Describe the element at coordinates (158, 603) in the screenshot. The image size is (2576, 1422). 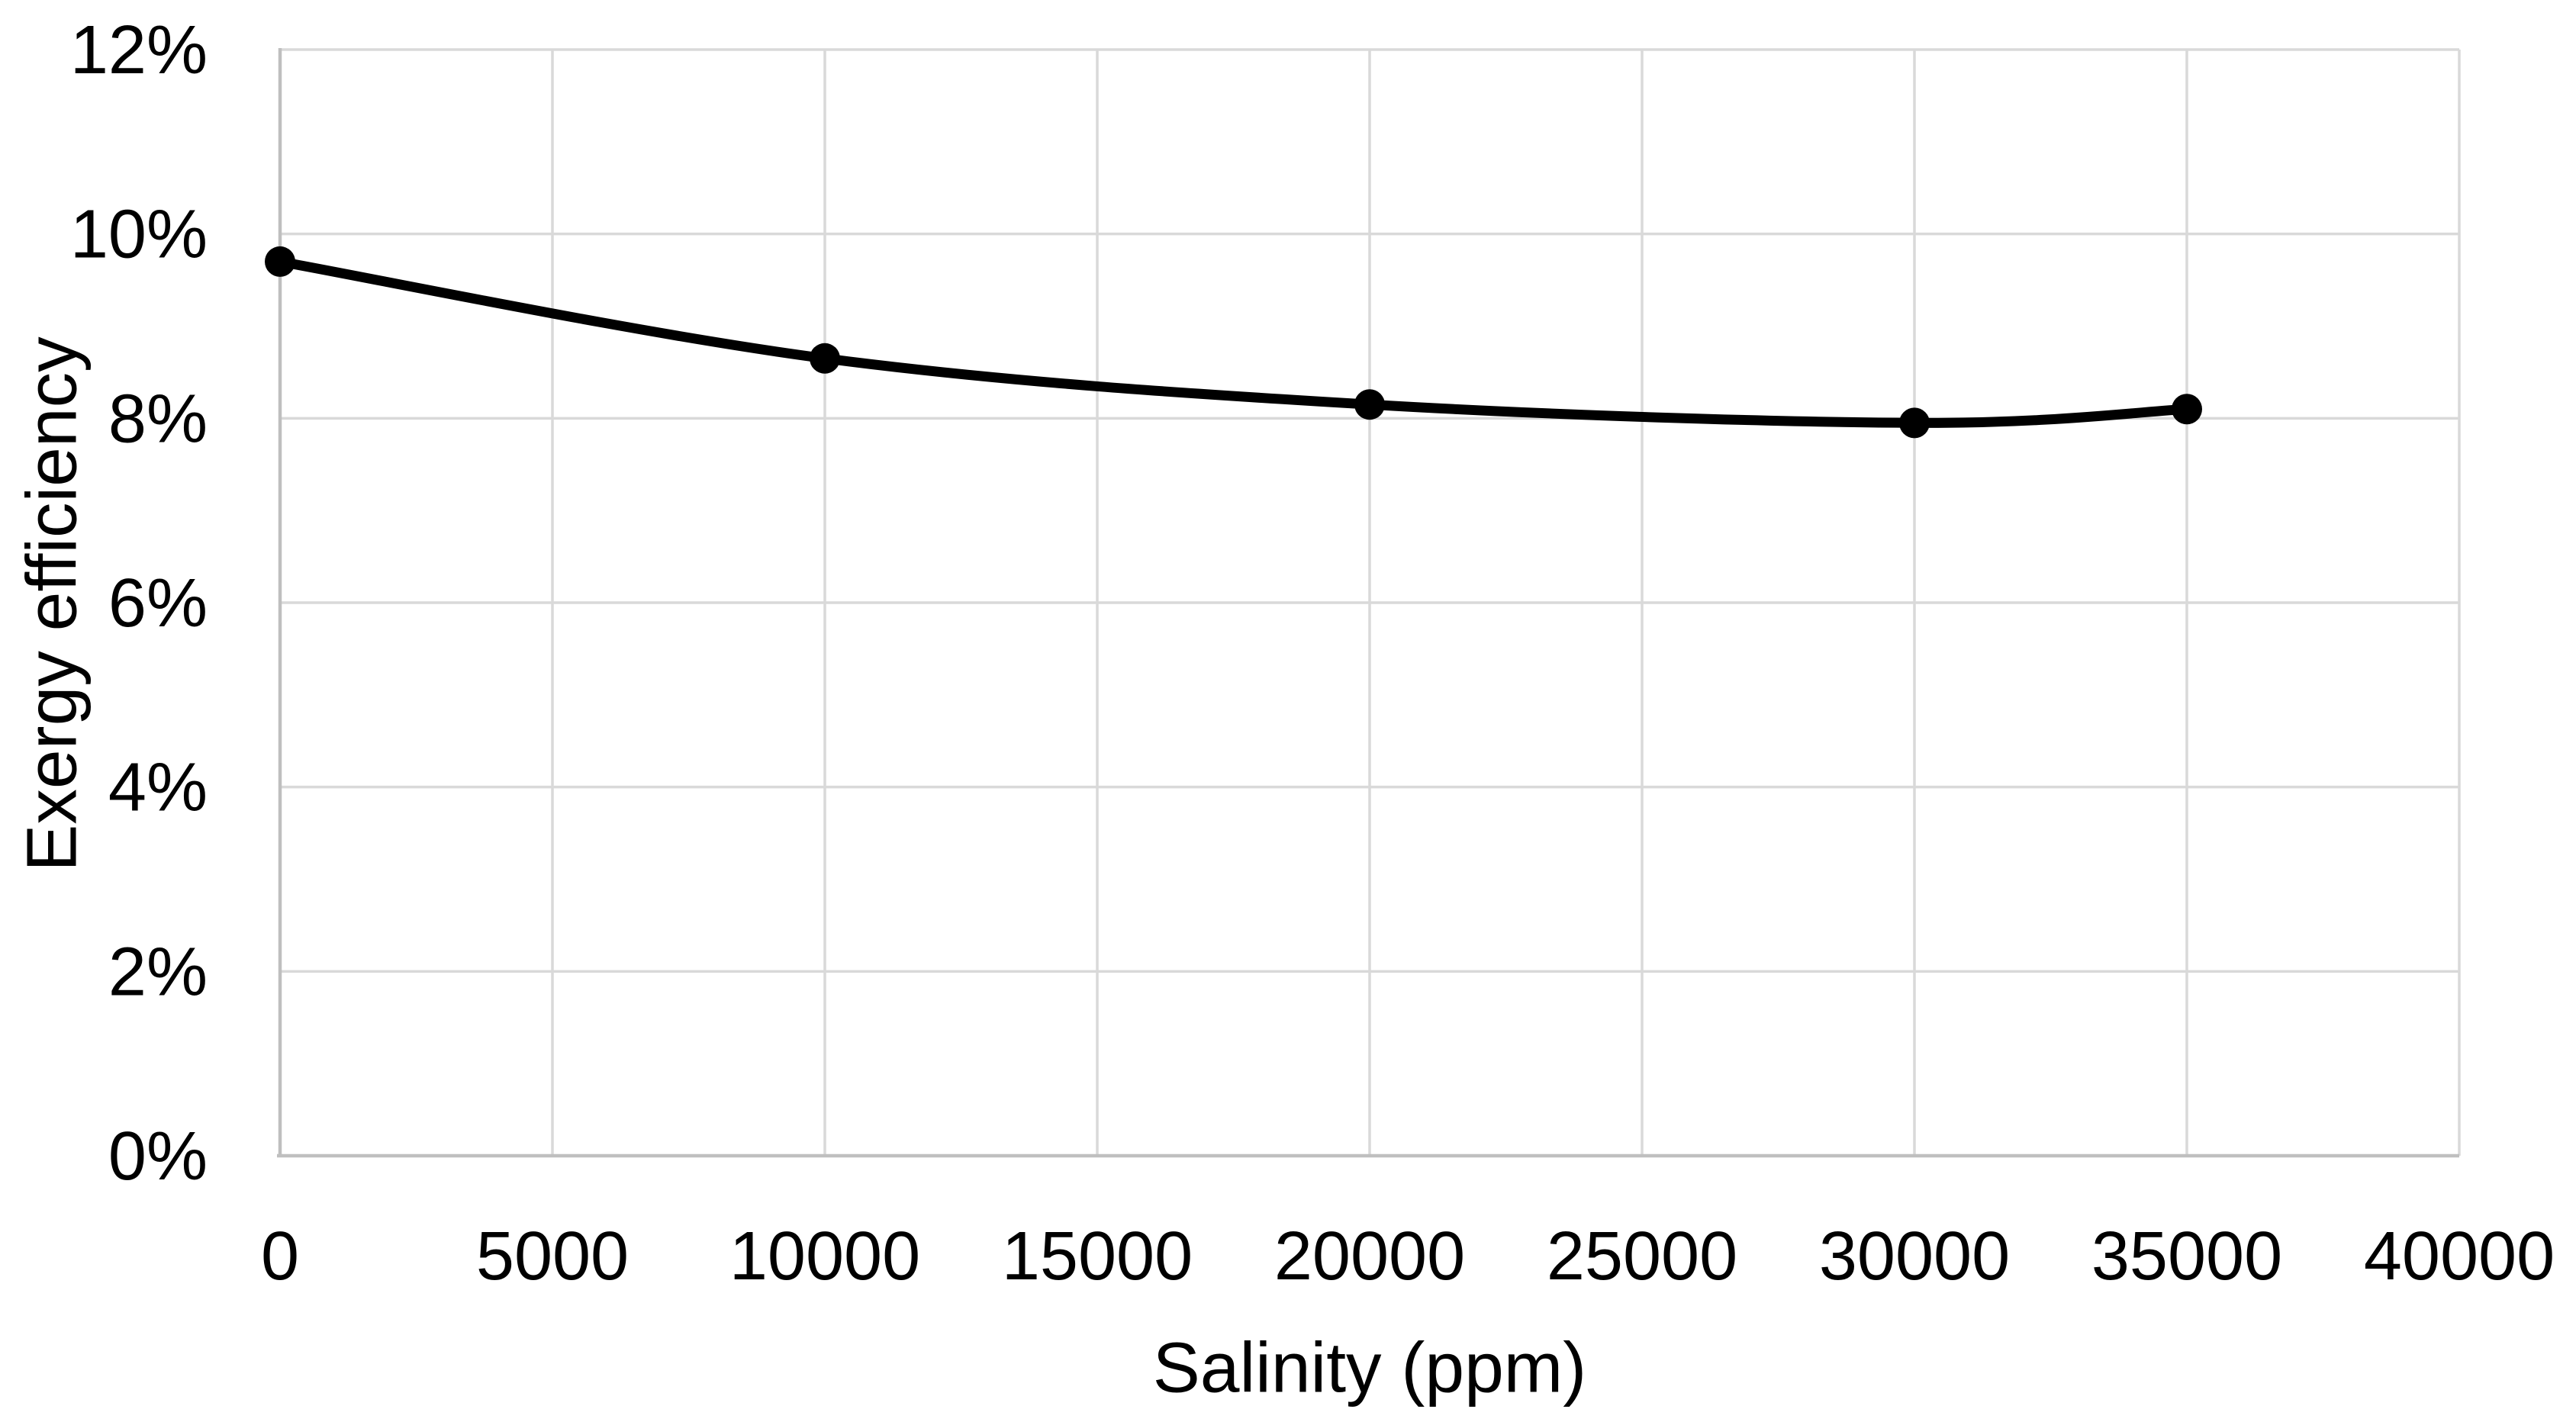
I see `y-tick-label: 6%` at that location.